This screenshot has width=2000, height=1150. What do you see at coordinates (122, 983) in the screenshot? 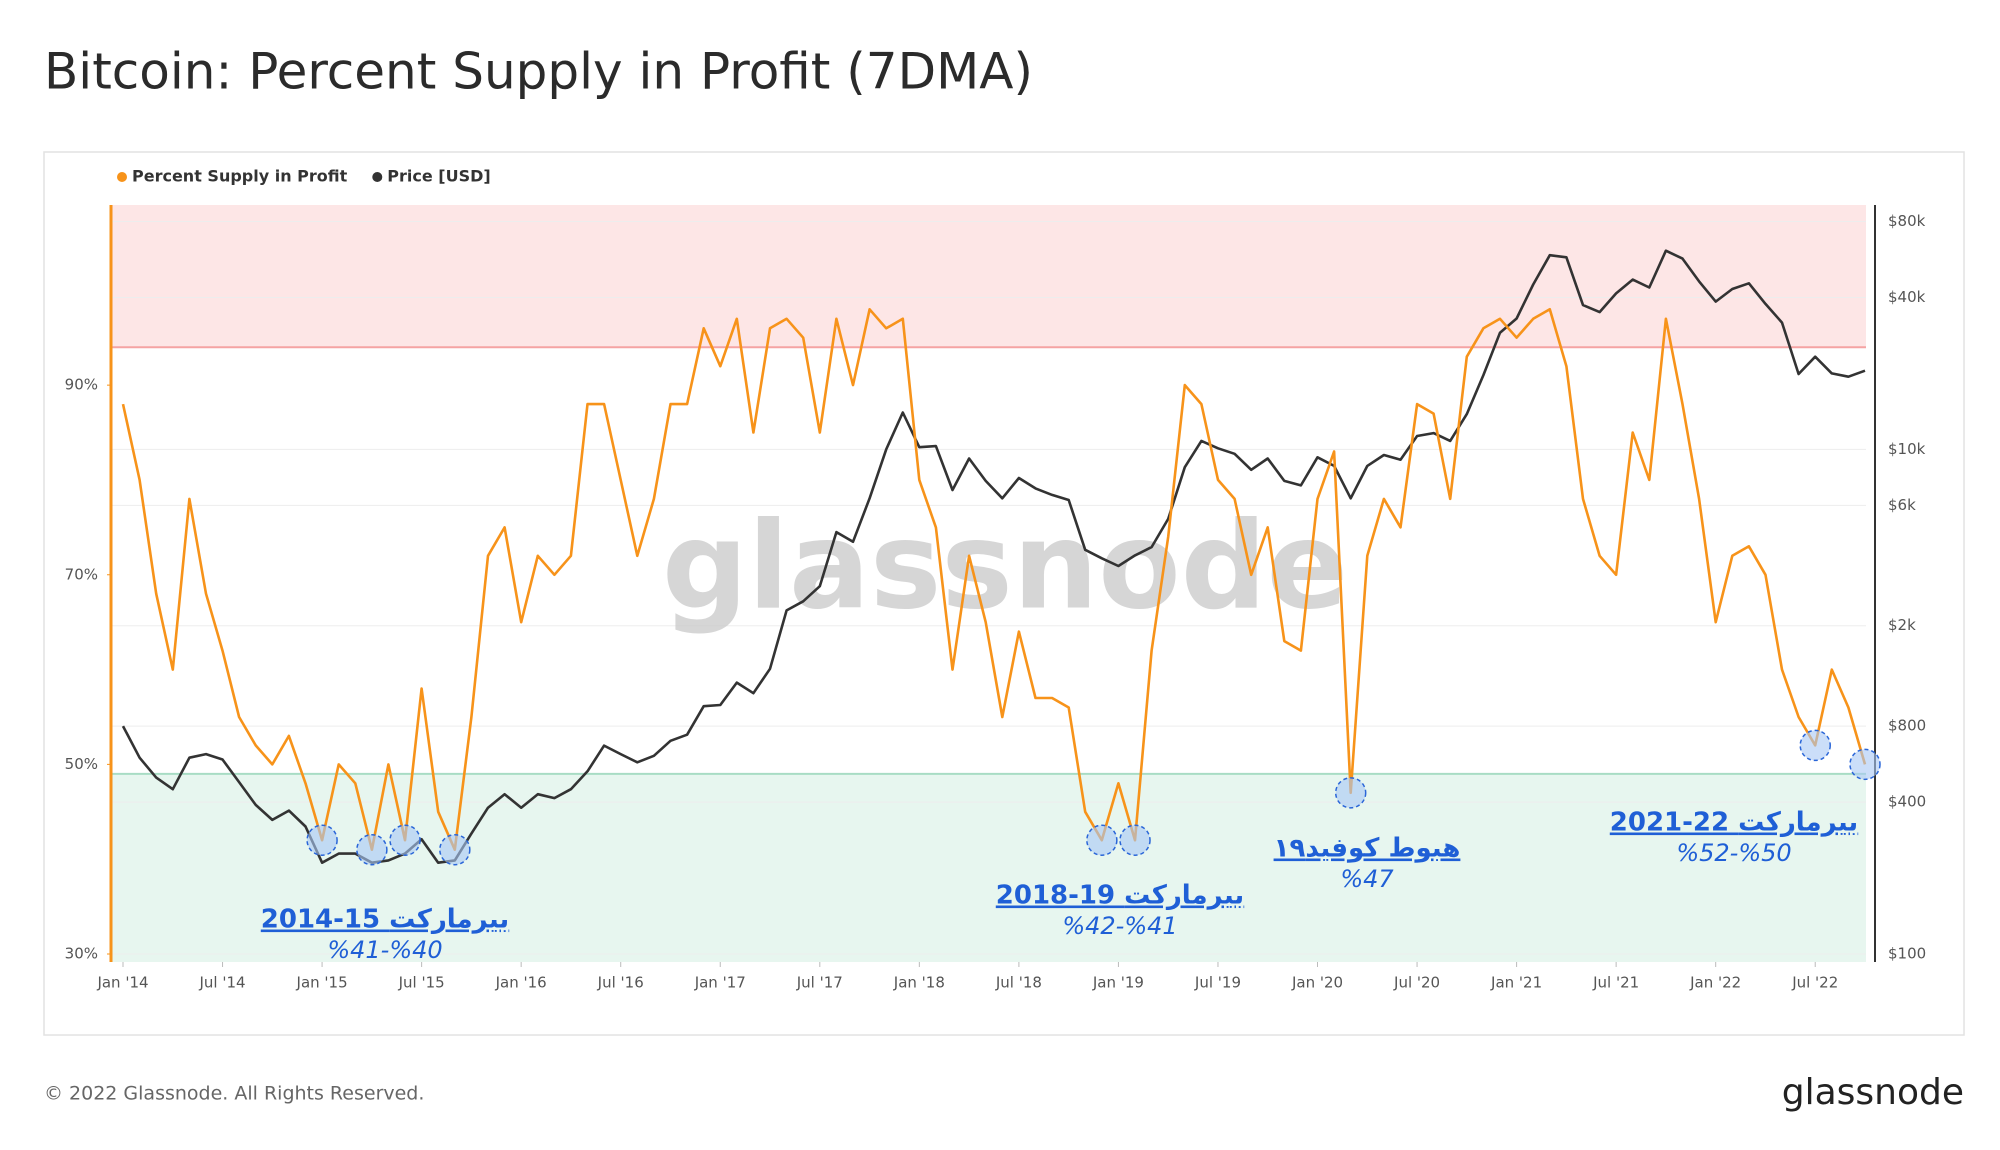
I see `x-tick-label: Jan '14` at bounding box center [122, 983].